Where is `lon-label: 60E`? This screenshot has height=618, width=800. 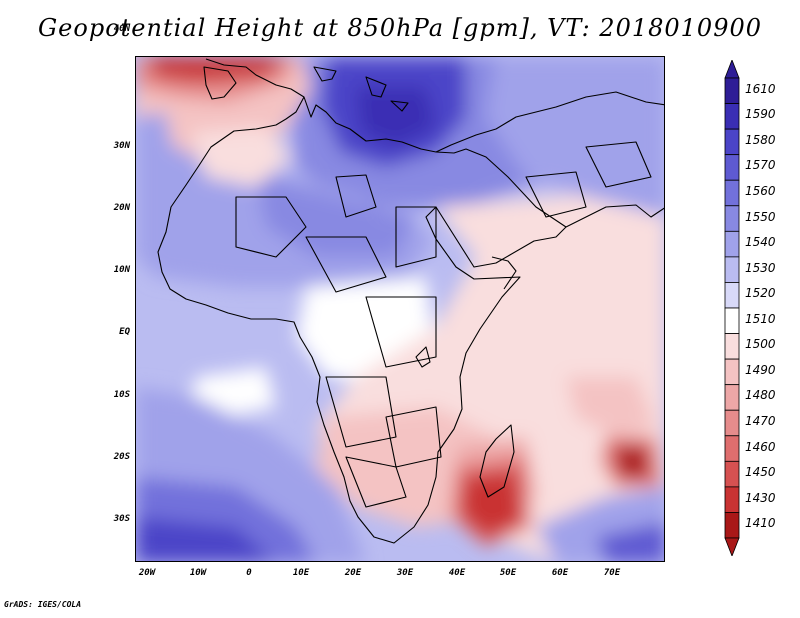 lon-label: 60E is located at coordinates (560, 573).